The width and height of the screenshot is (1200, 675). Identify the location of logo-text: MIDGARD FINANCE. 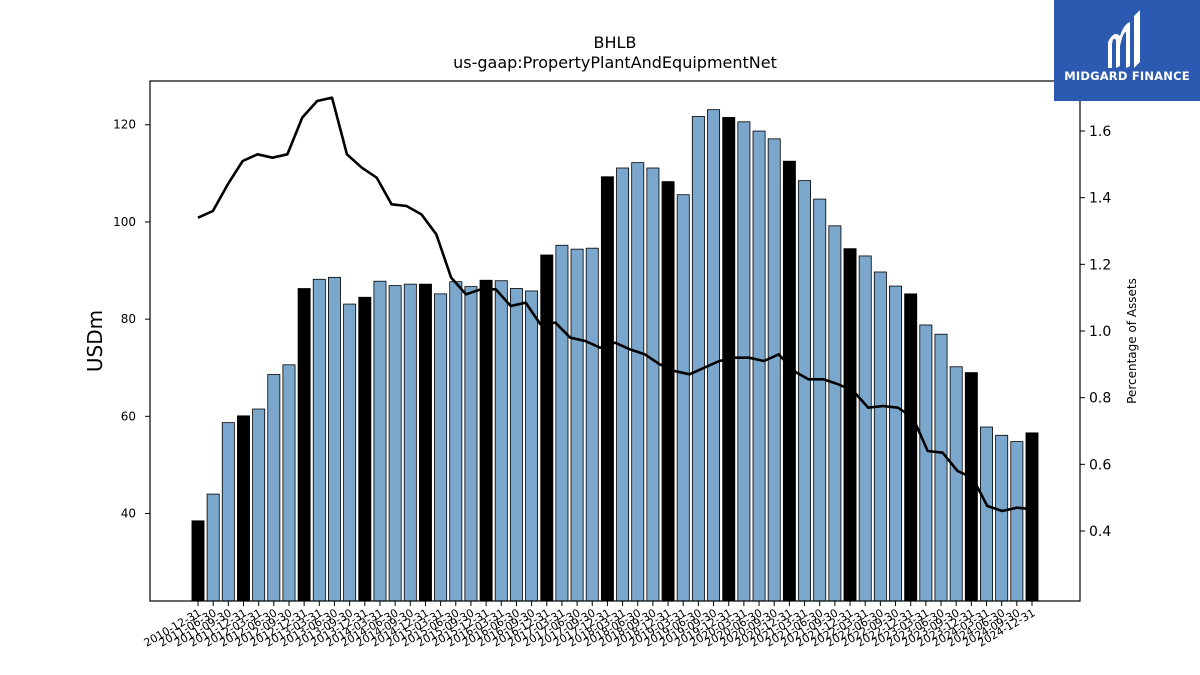
(1127, 76).